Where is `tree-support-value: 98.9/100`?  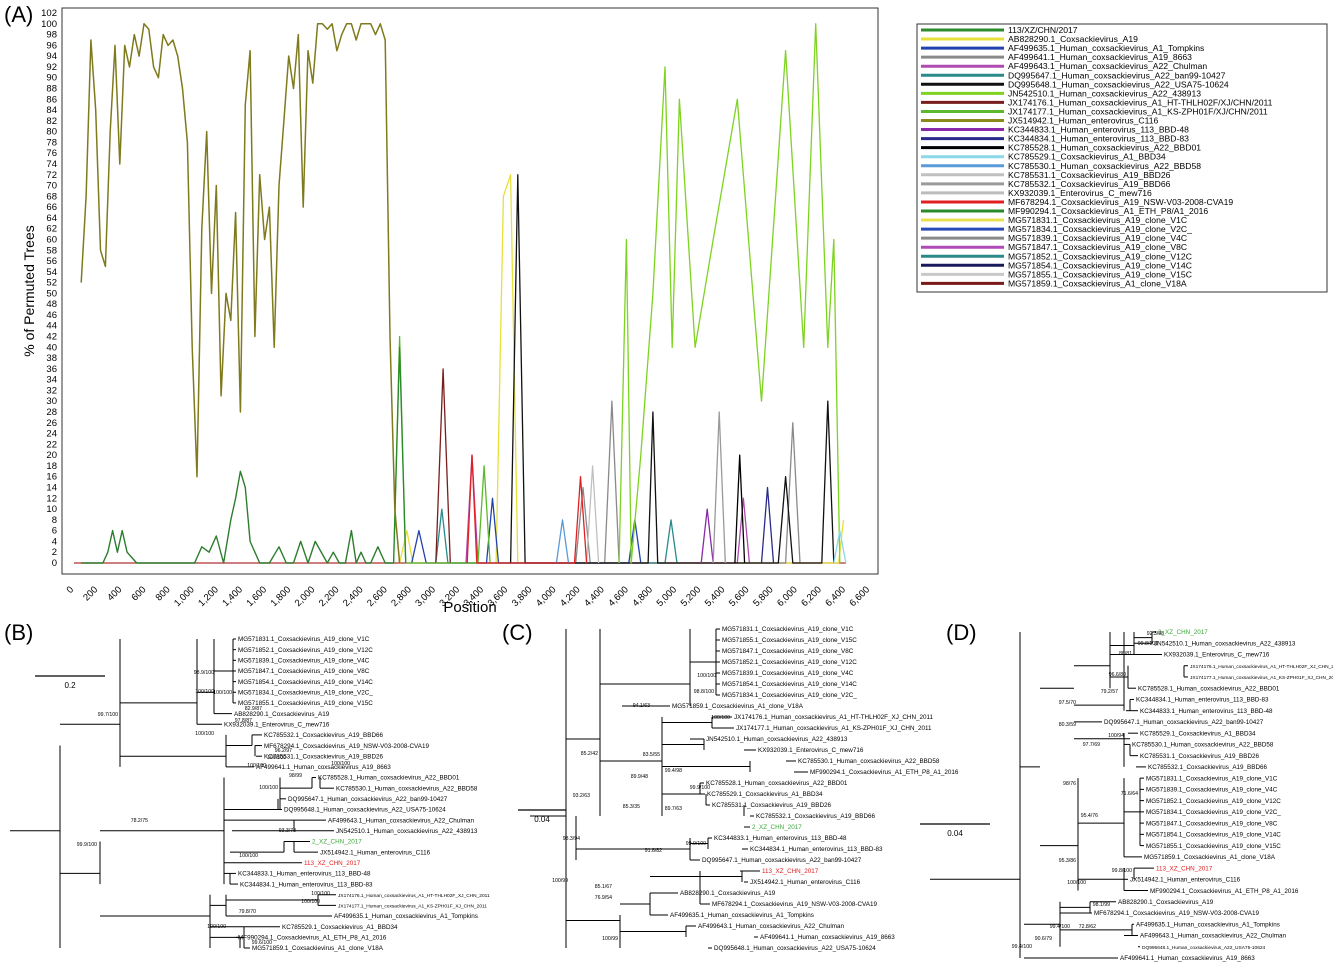 tree-support-value: 98.9/100 is located at coordinates (204, 673).